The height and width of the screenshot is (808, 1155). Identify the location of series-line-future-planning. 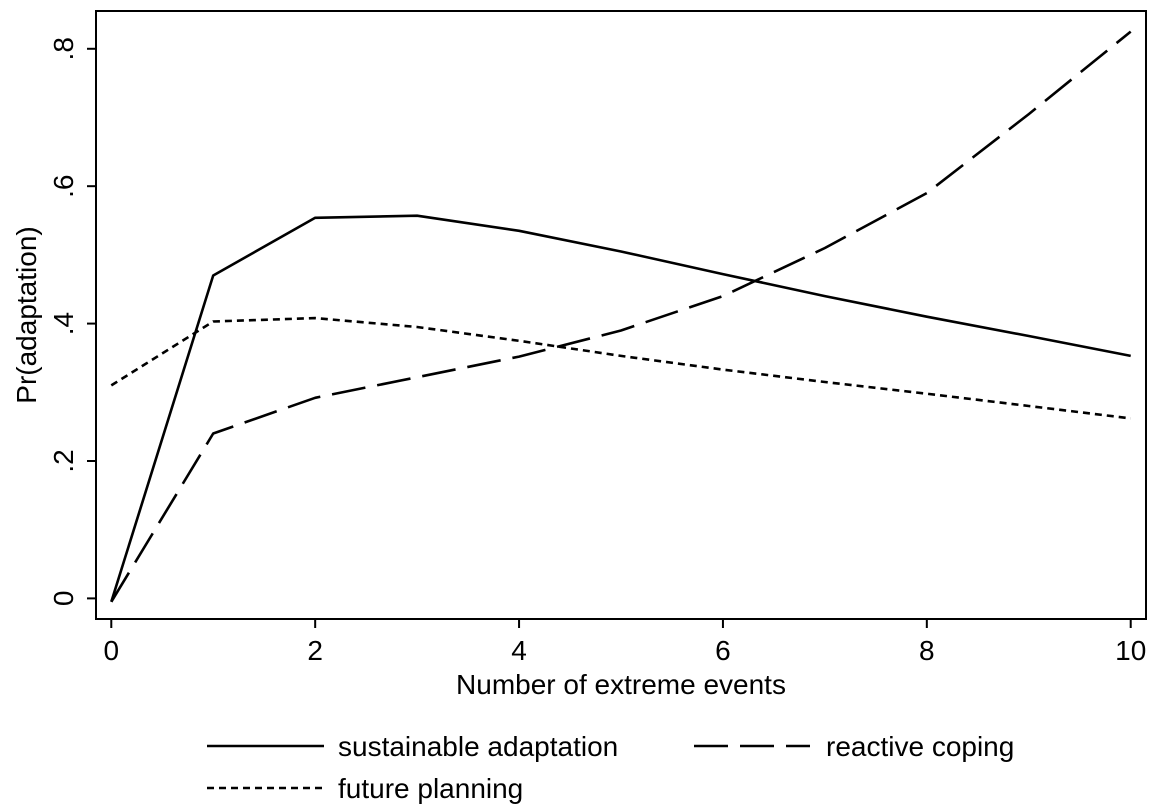
(620, 368).